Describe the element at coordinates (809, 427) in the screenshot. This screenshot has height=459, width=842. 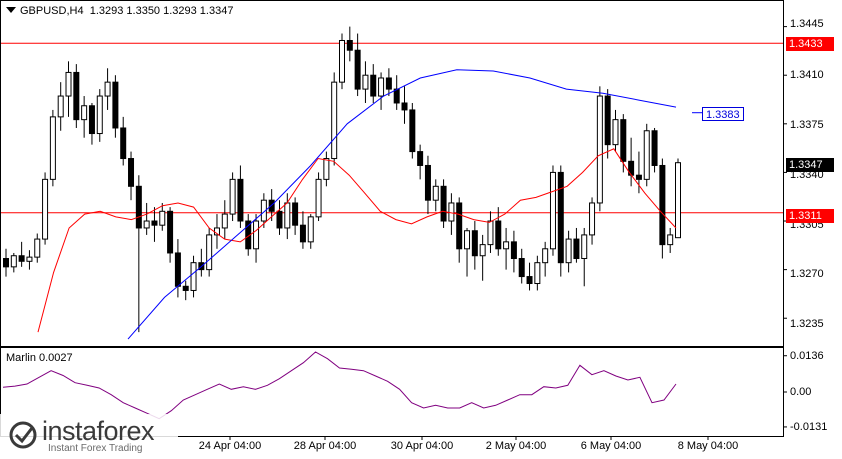
I see `indicator-tick: -0.0131` at that location.